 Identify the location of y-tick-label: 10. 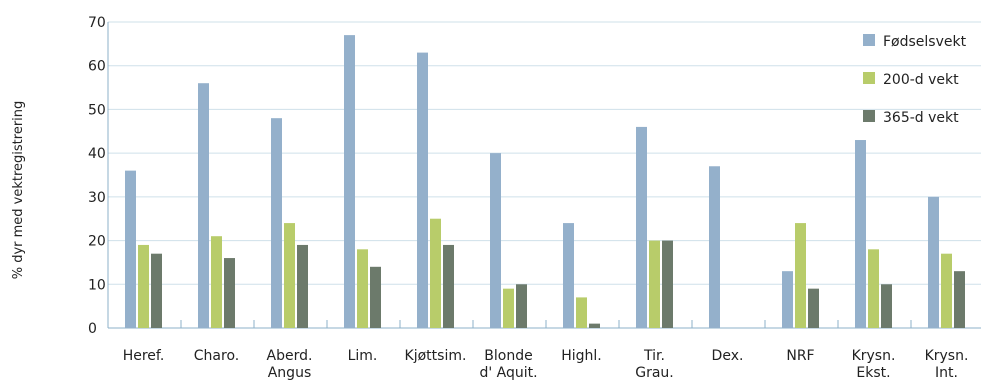
(97, 285).